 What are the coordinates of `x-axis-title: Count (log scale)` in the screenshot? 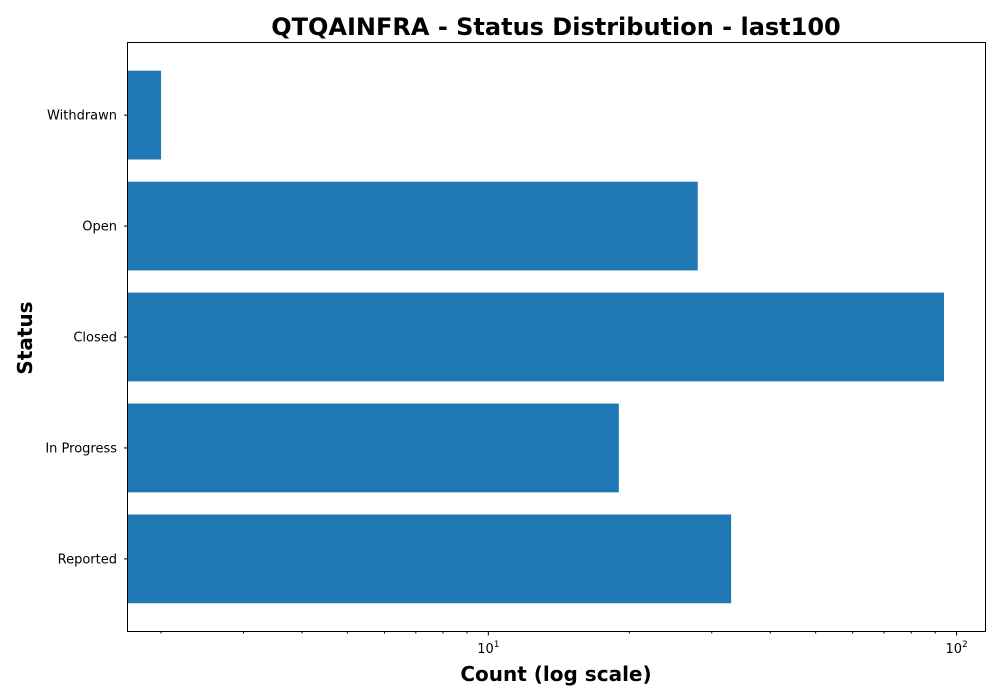 It's located at (555, 674).